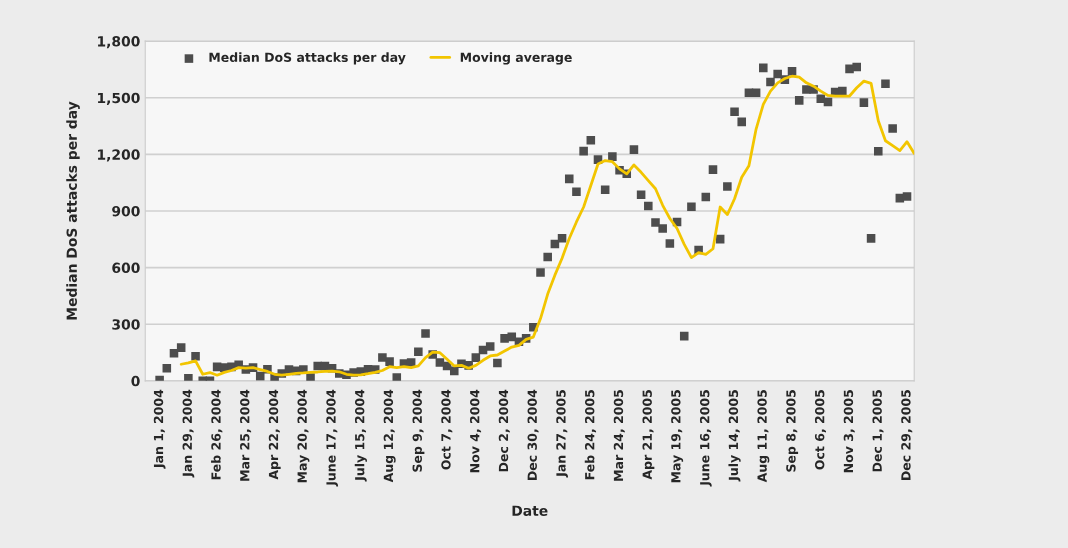  What do you see at coordinates (907, 435) in the screenshot?
I see `x-tick-label: Dec 29, 2005` at bounding box center [907, 435].